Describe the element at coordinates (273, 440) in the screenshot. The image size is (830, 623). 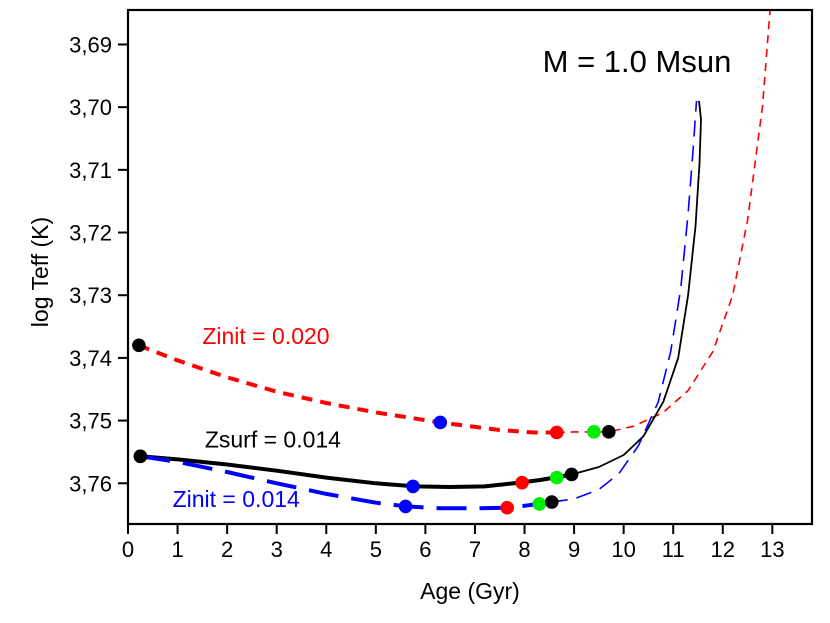
I see `series-label-1: Zsurf = 0.014` at that location.